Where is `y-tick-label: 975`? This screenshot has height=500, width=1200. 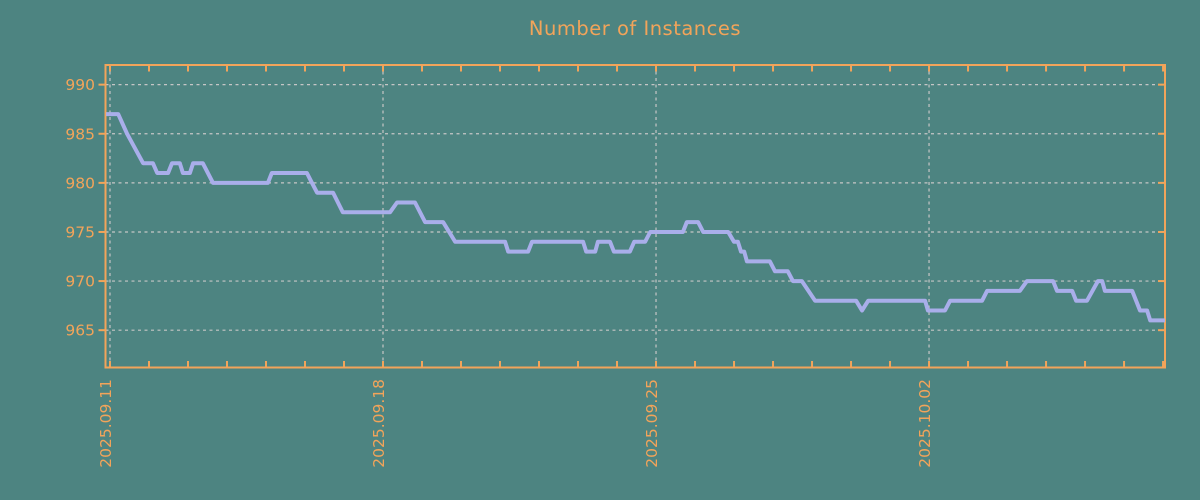 y-tick-label: 975 is located at coordinates (80, 232).